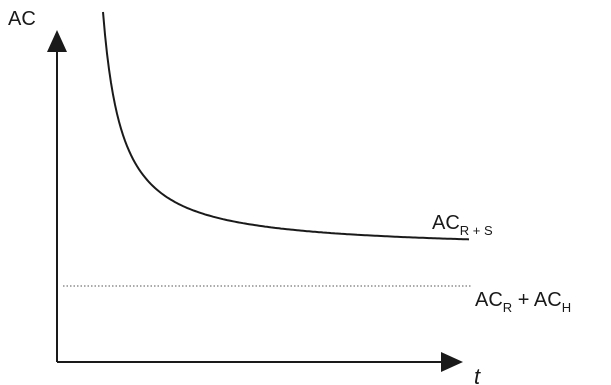  I want to click on series-ac-r-plus-ac-h-label: ACR + ACH, so click(523, 302).